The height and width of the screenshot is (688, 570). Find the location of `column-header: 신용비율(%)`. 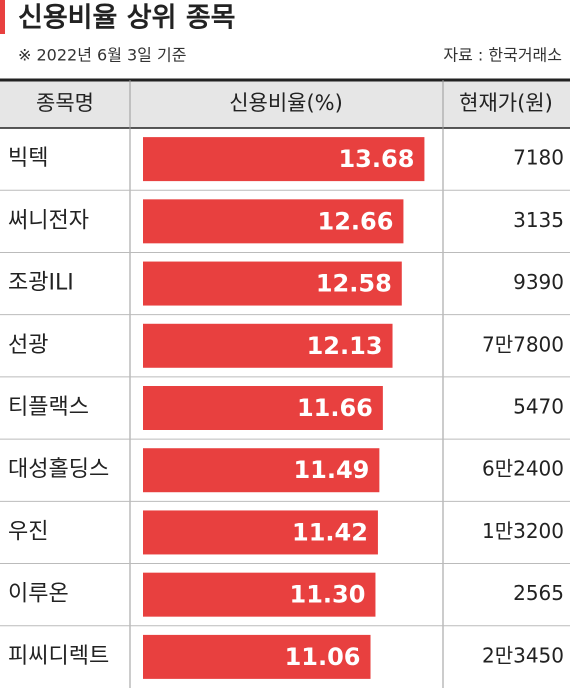

column-header: 신용비율(%) is located at coordinates (286, 103).